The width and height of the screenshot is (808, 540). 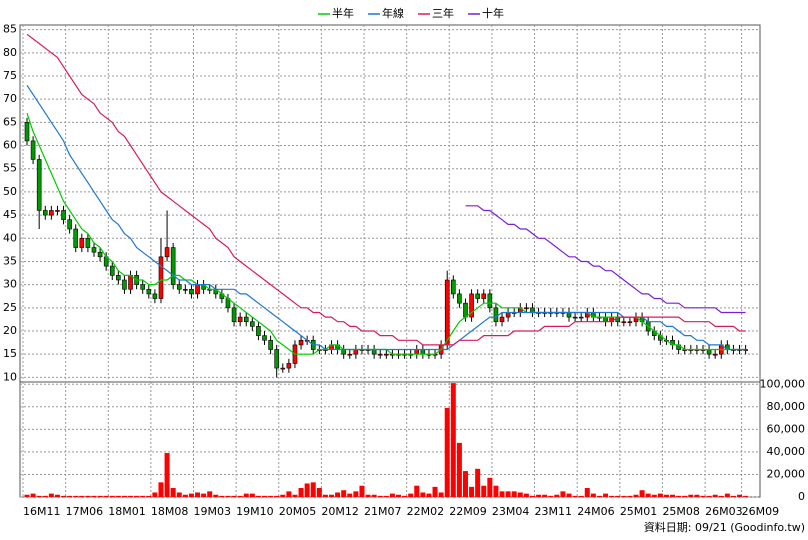 I want to click on x-tick-label: 22M02, so click(x=426, y=511).